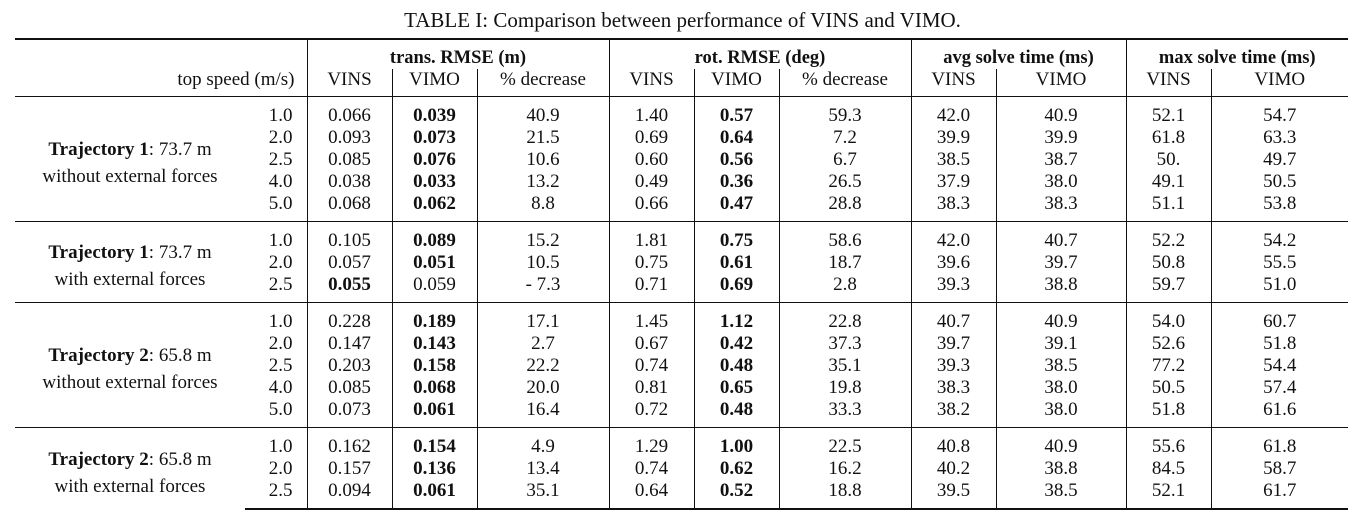  Describe the element at coordinates (953, 442) in the screenshot. I see `value-cell: 40.8` at that location.